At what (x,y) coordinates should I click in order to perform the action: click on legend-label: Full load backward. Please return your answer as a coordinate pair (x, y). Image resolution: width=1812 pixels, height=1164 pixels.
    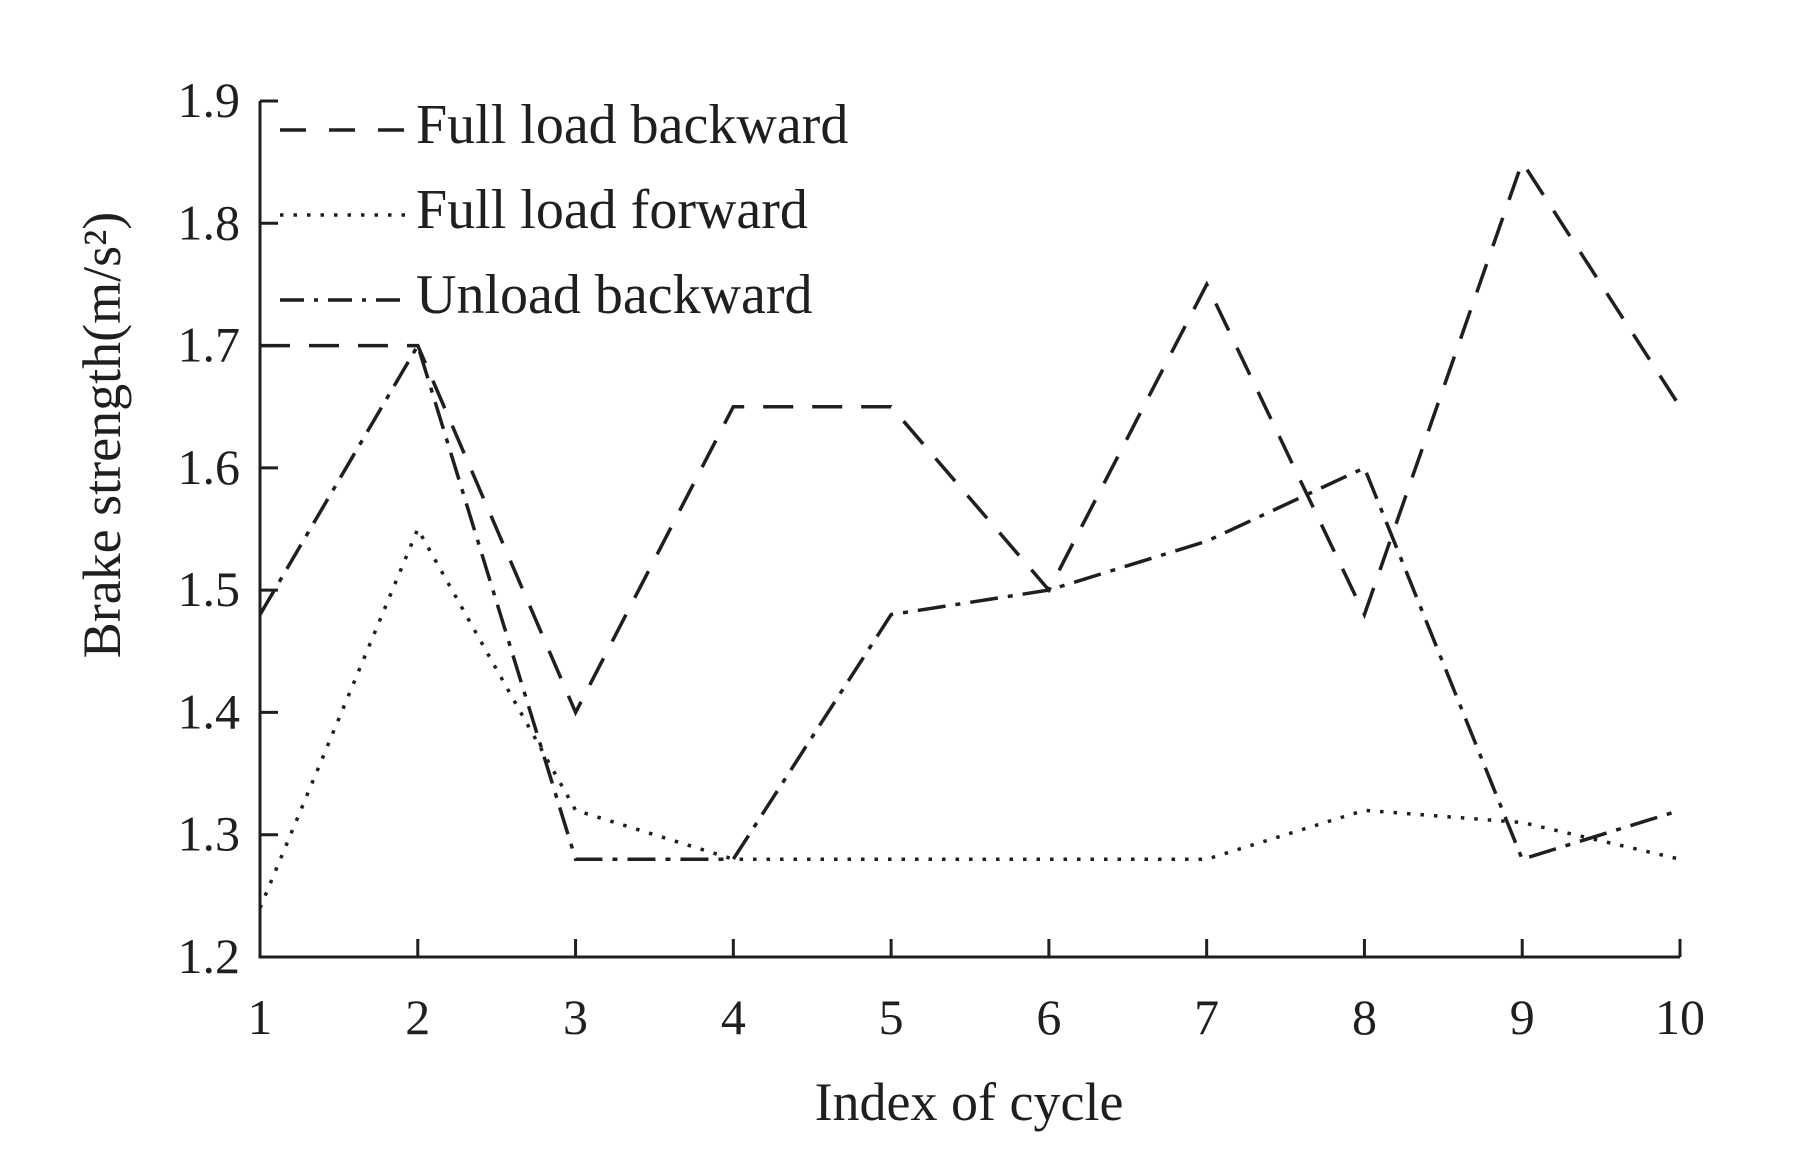
    Looking at the image, I should click on (632, 125).